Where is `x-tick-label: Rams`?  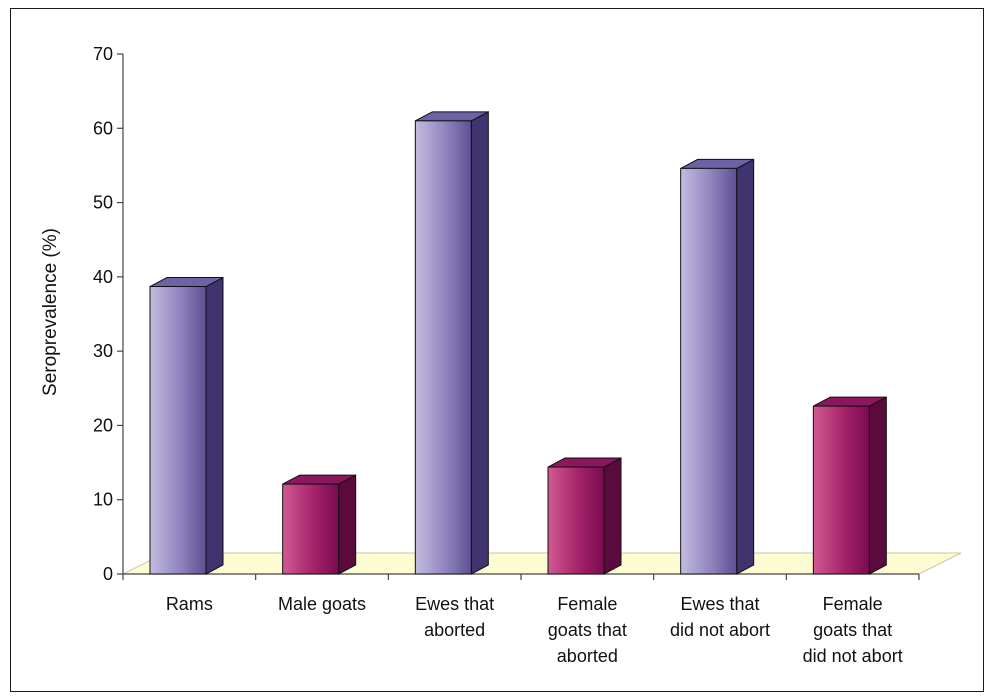
x-tick-label: Rams is located at coordinates (189, 604).